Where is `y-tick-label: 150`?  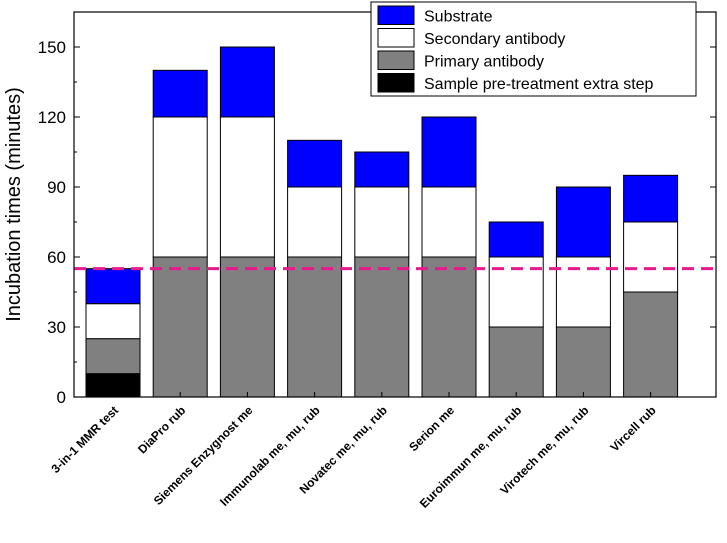
y-tick-label: 150 is located at coordinates (52, 47).